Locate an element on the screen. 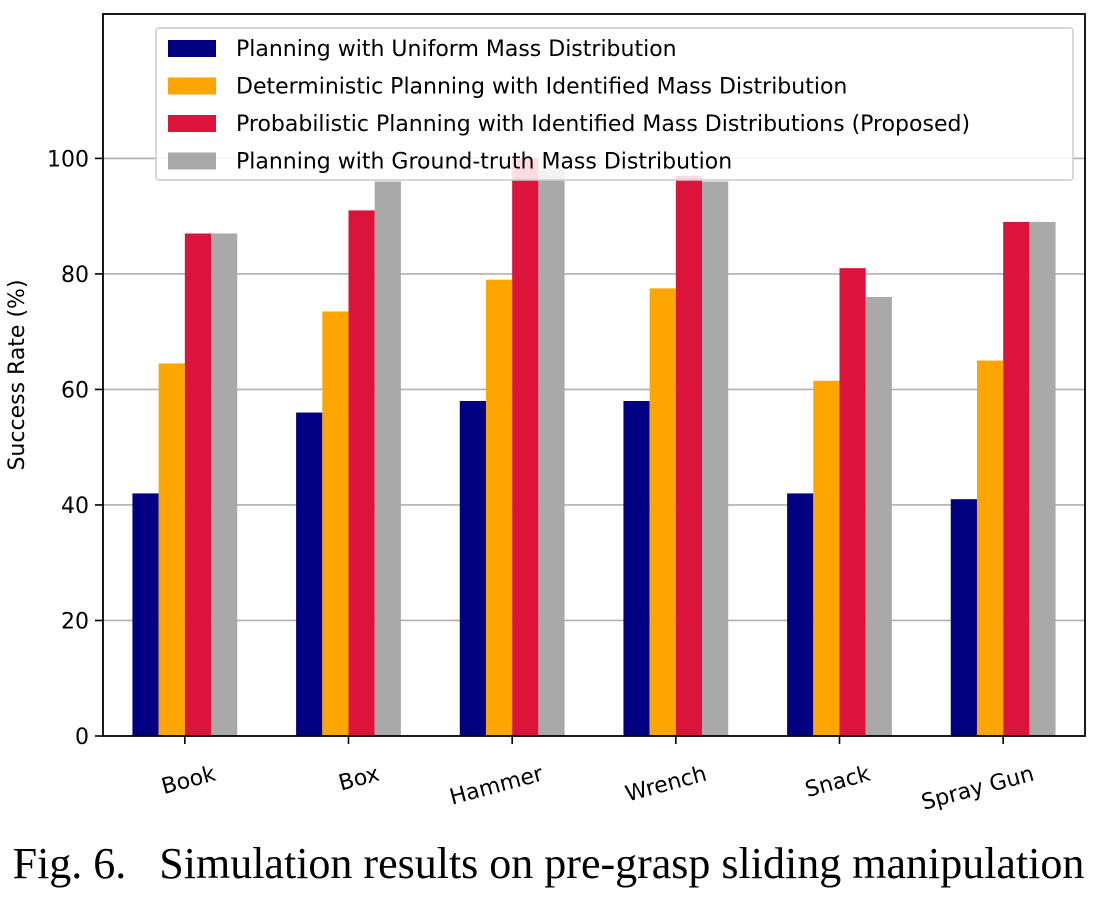 This screenshot has height=916, width=1097. bar-hammer-s3 is located at coordinates (525, 447).